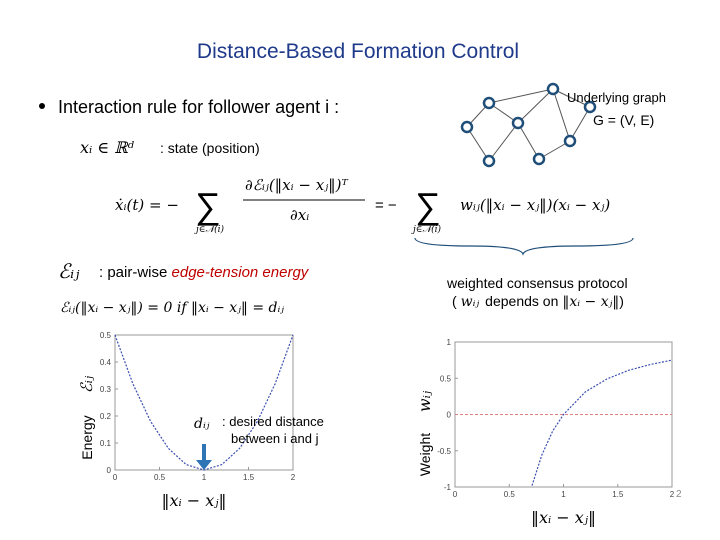 This screenshot has width=720, height=540. What do you see at coordinates (297, 185) in the screenshot?
I see `eq-numerator: ∂ℰᵢⱼ(‖xᵢ − xⱼ‖)ᵀ` at bounding box center [297, 185].